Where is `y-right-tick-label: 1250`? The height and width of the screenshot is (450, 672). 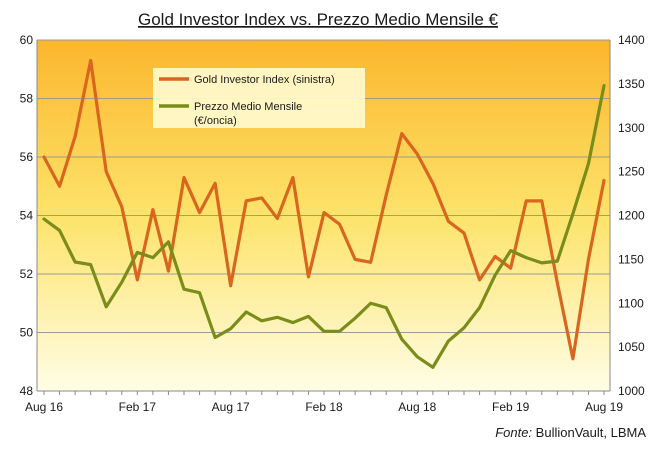
y-right-tick-label: 1250 is located at coordinates (631, 172).